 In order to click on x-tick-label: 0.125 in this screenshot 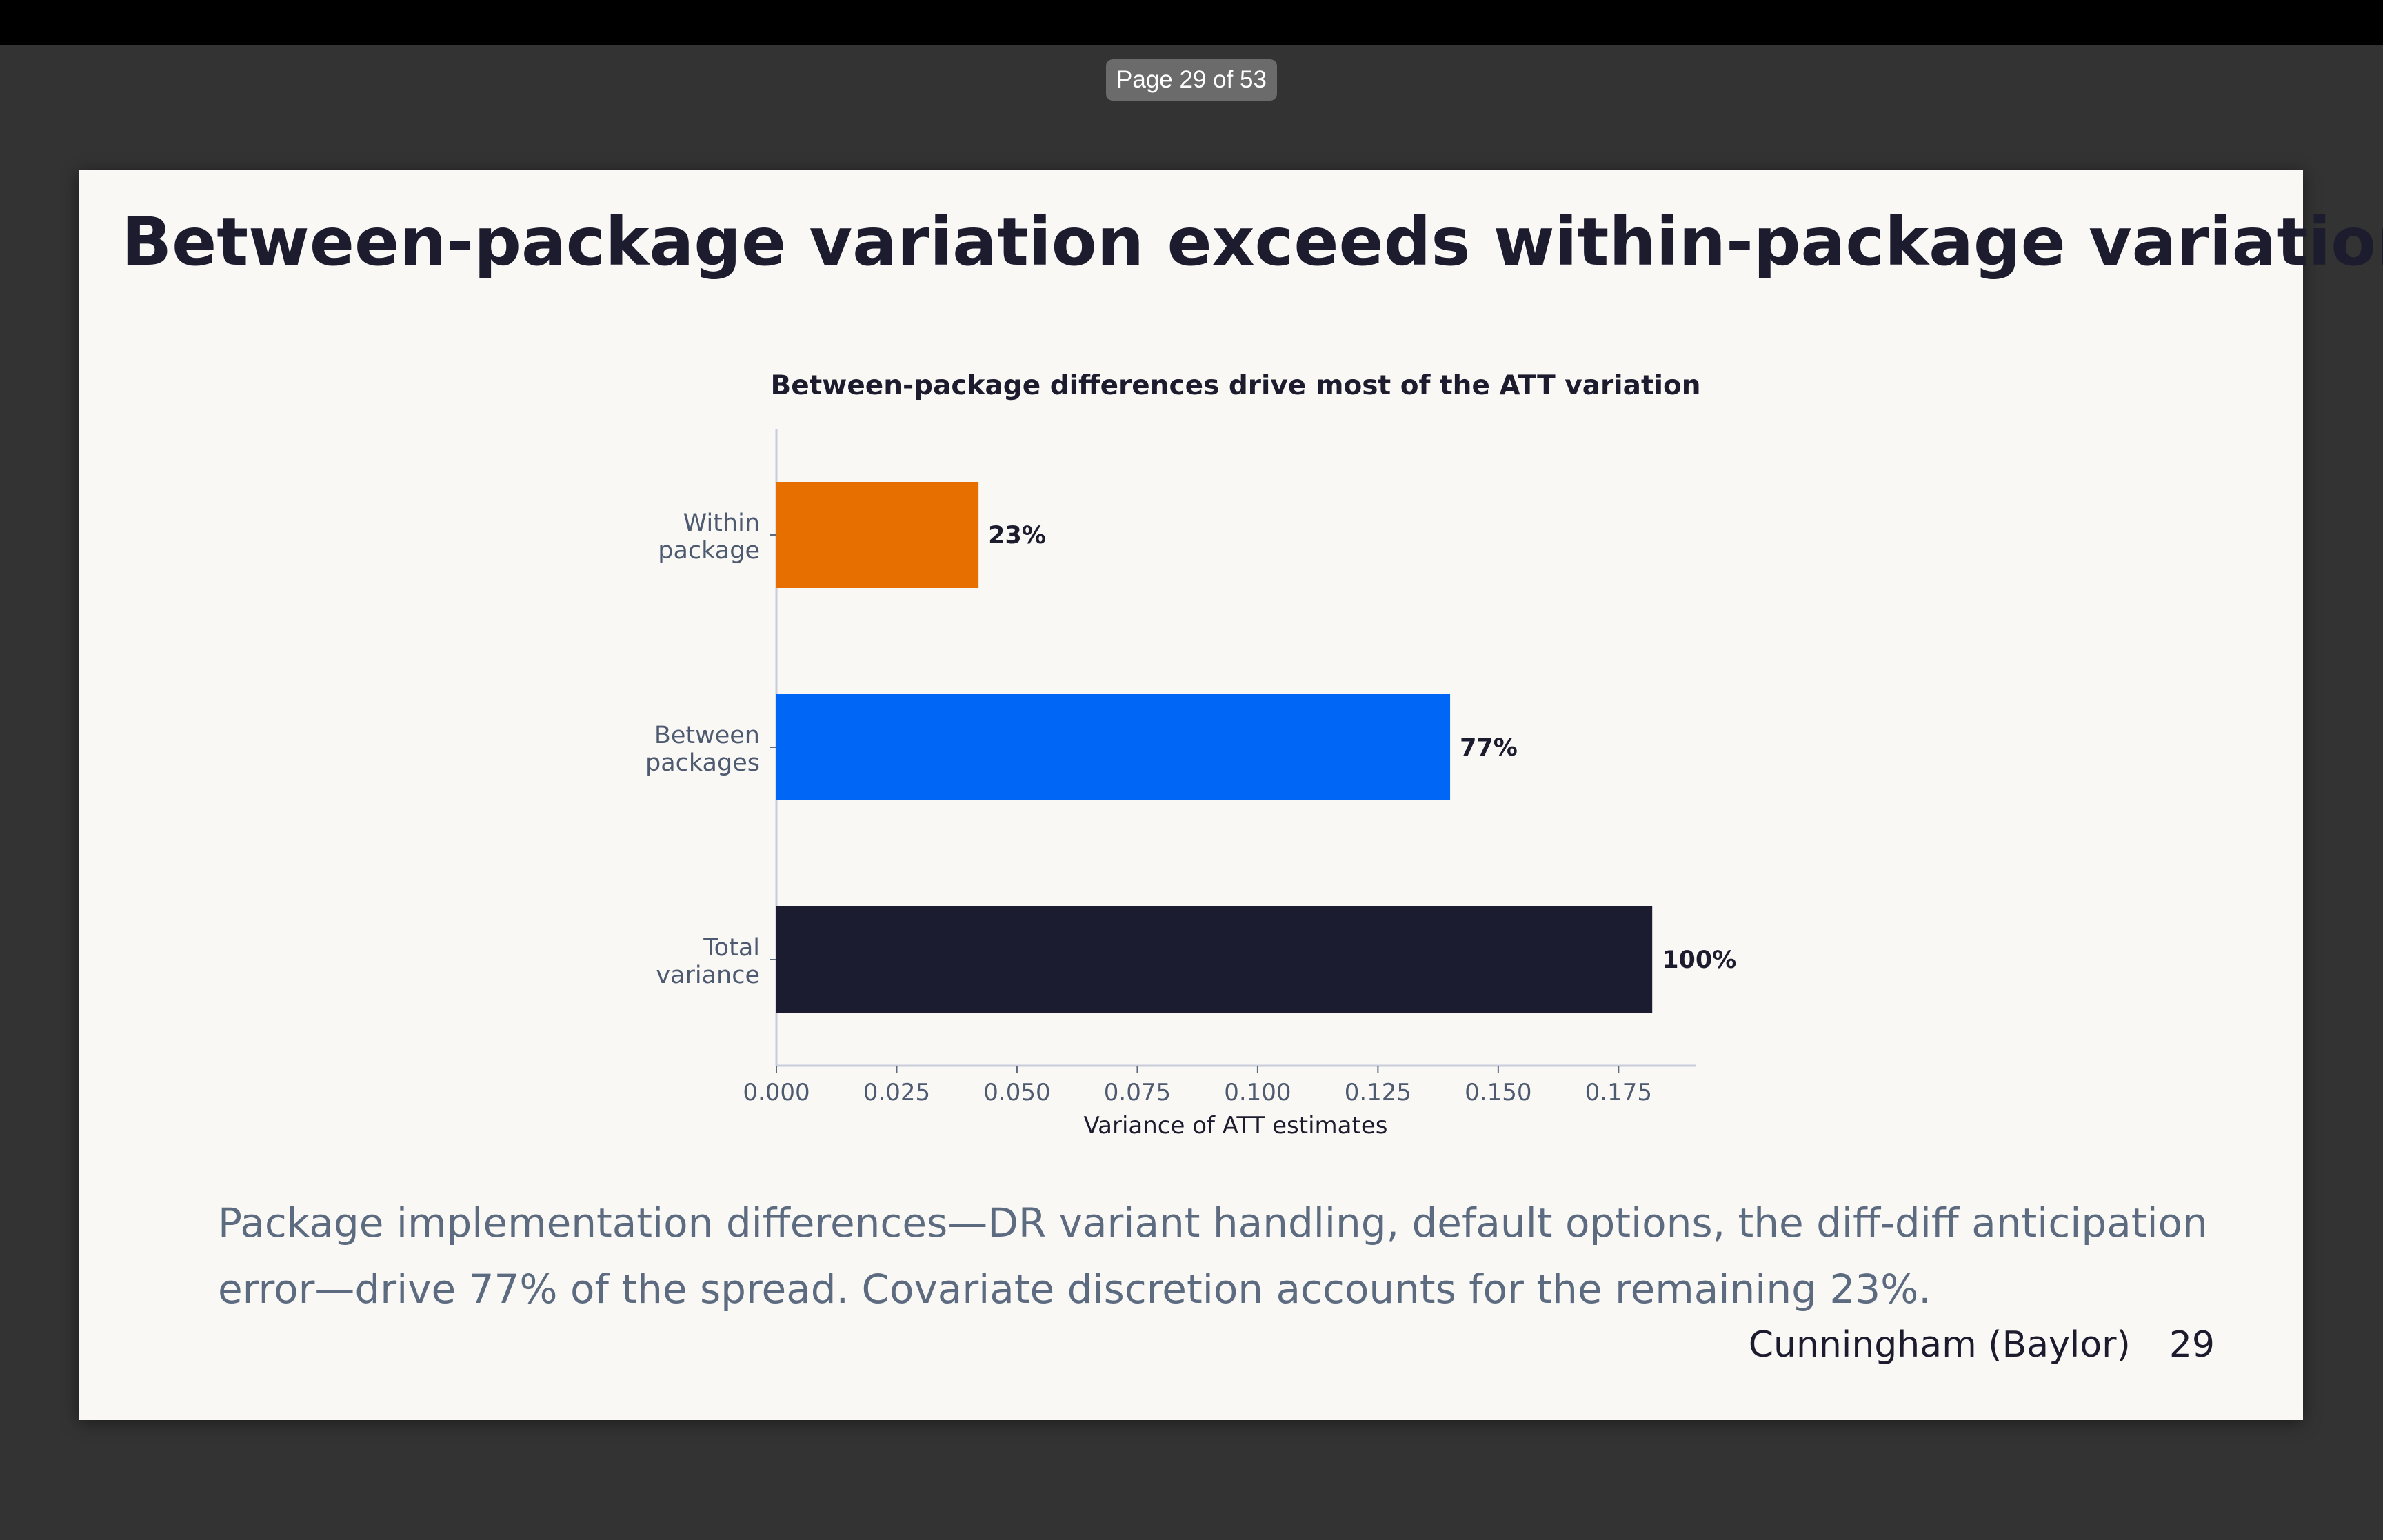, I will do `click(1378, 1093)`.